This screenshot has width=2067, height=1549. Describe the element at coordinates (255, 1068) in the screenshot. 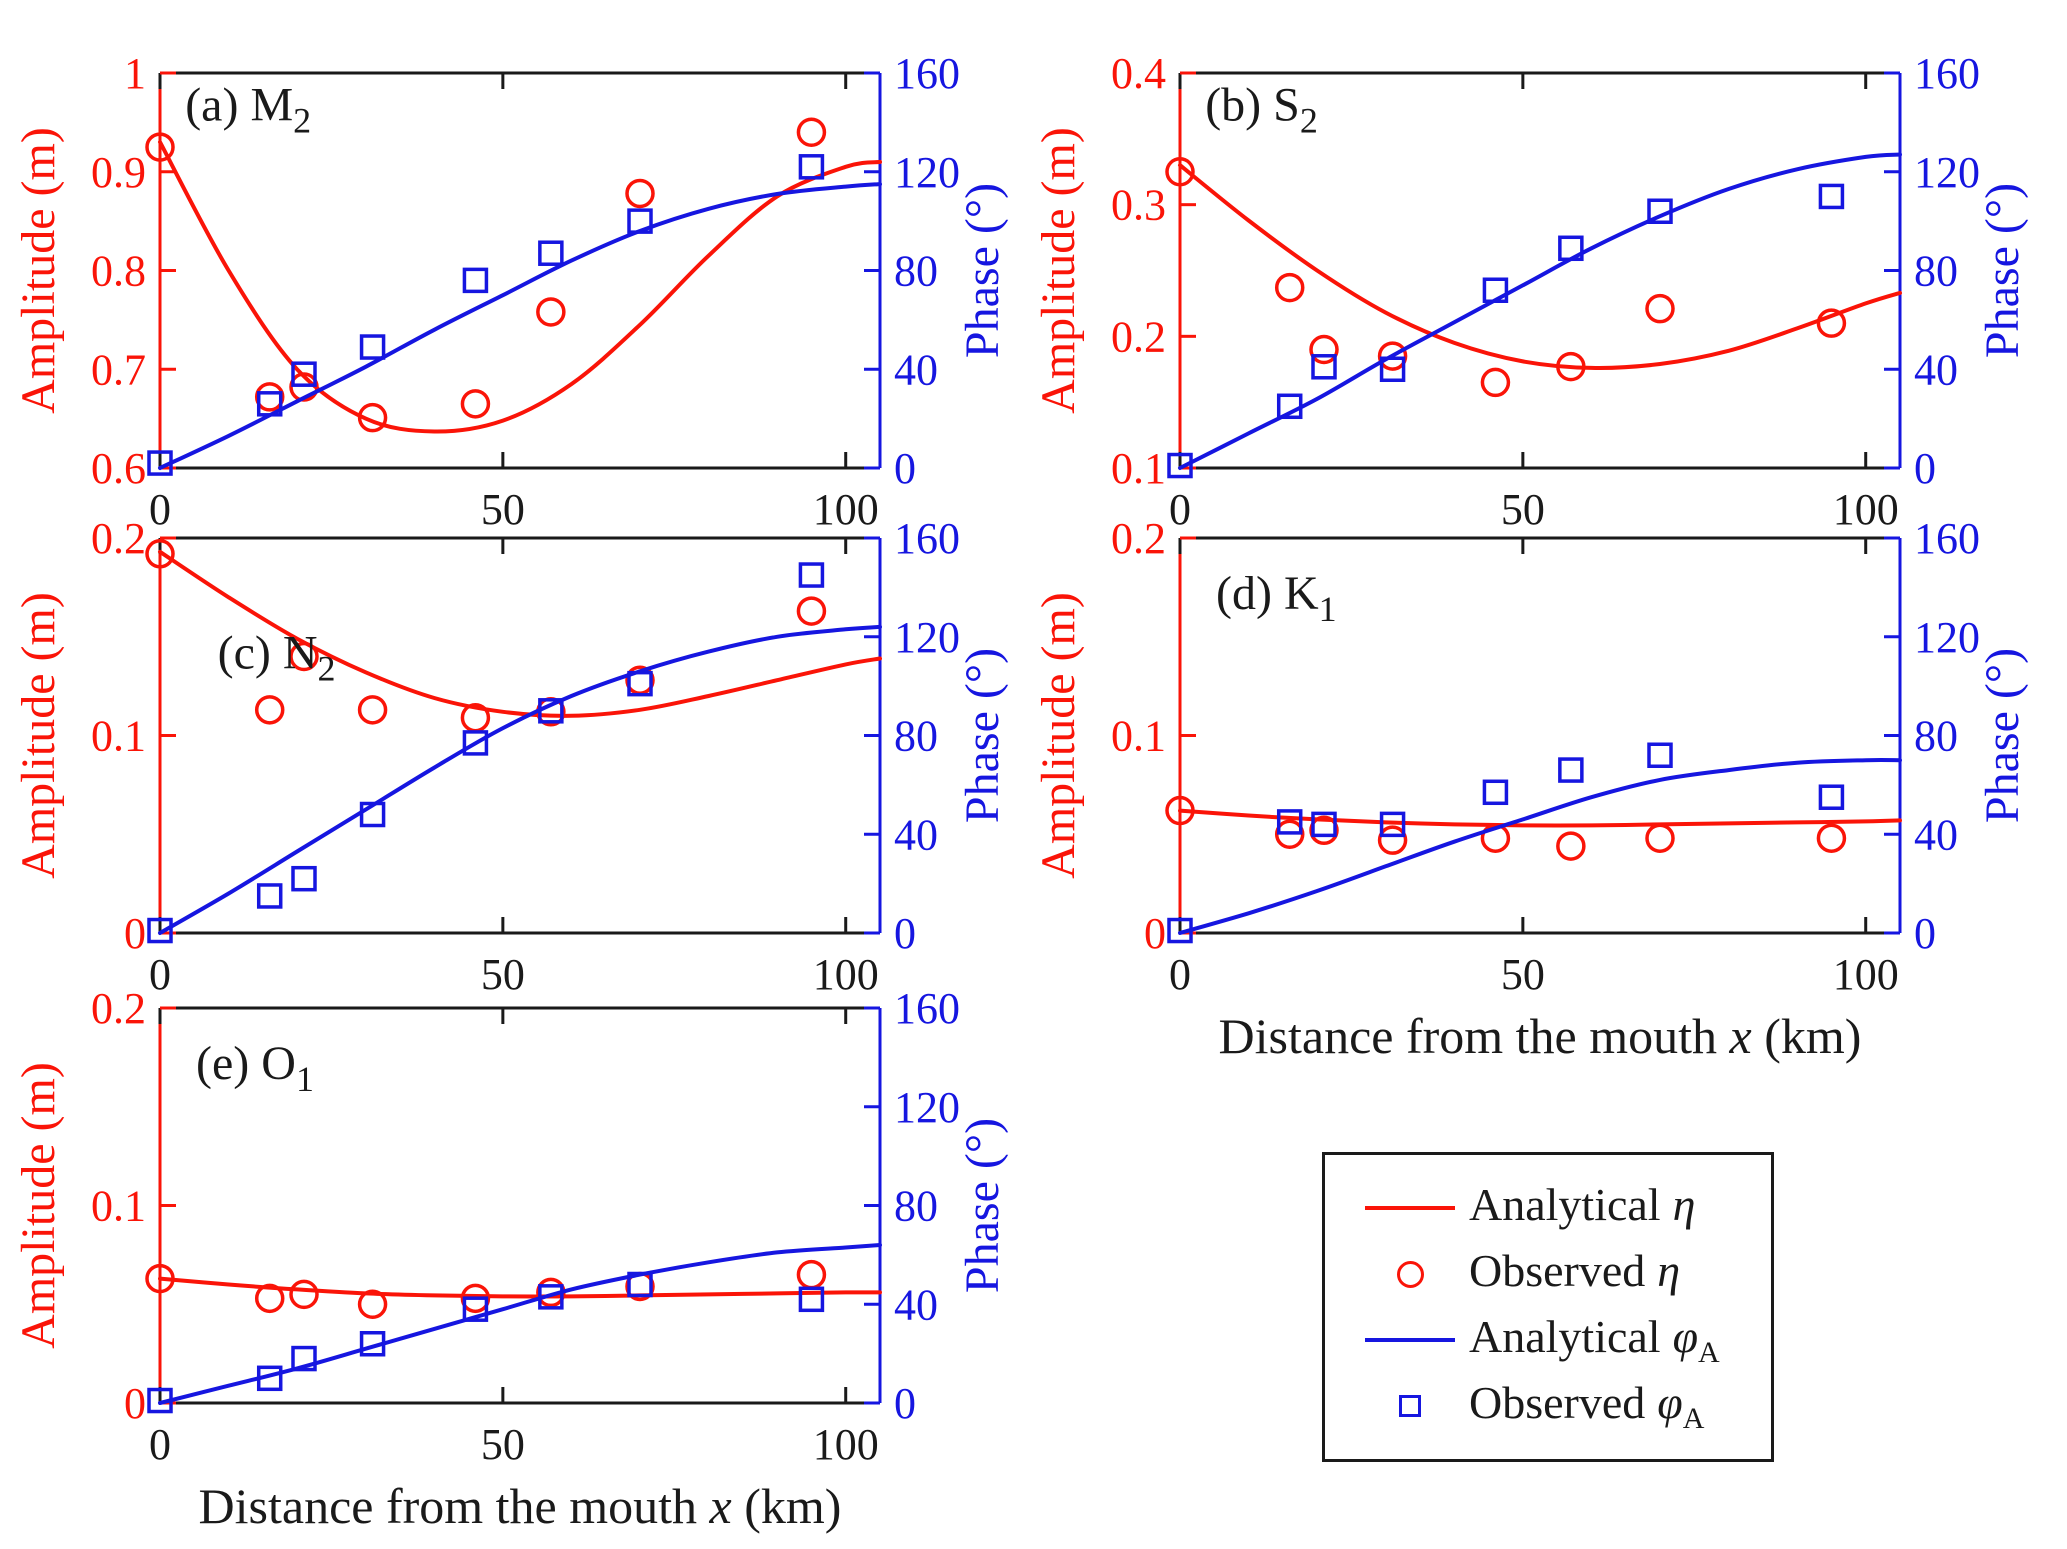

I see `subplot-title: (e) O1` at that location.